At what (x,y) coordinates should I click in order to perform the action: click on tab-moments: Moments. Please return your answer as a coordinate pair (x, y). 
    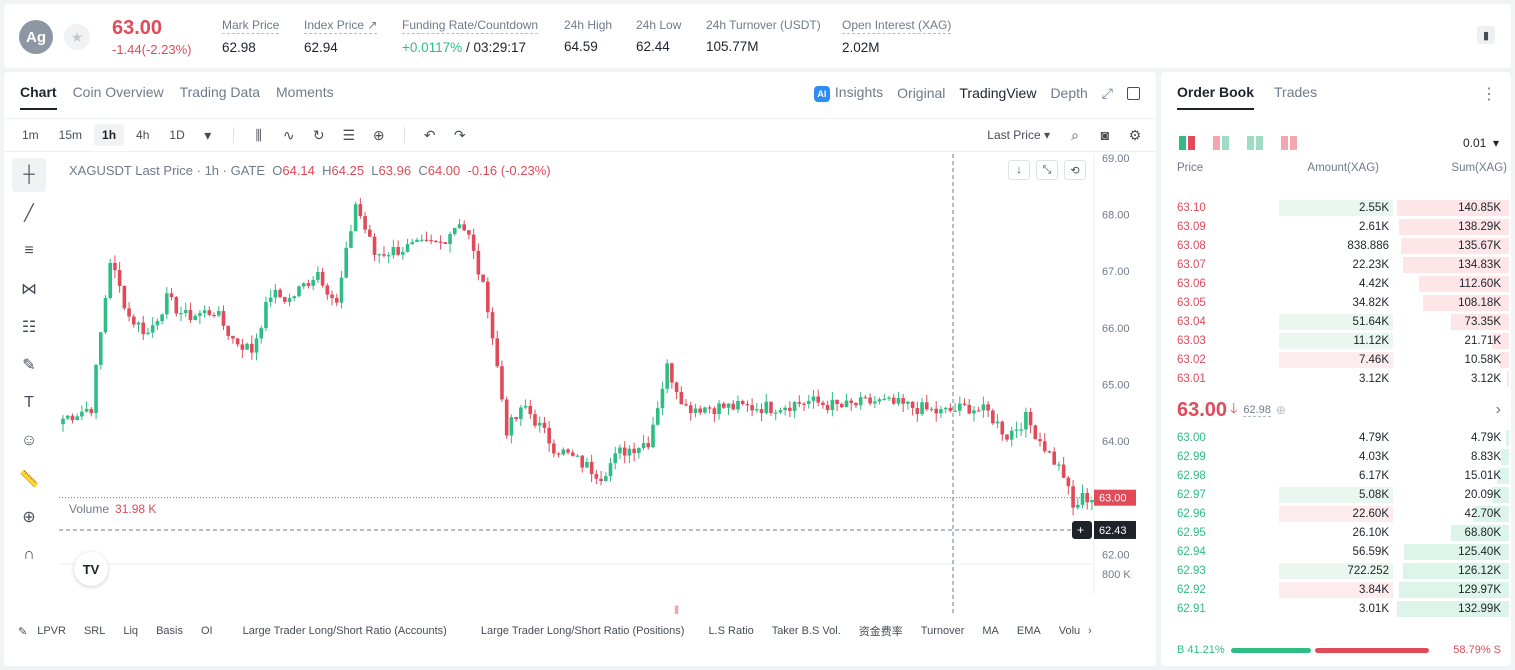
    Looking at the image, I should click on (305, 92).